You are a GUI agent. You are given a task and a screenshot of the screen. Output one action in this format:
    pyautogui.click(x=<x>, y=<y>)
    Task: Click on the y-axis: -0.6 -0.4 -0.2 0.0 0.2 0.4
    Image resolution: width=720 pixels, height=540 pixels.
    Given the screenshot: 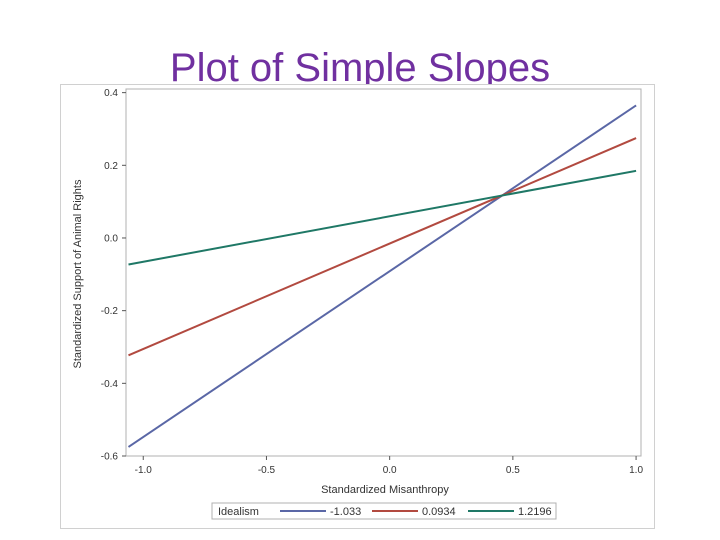 What is the action you would take?
    pyautogui.click(x=113, y=275)
    